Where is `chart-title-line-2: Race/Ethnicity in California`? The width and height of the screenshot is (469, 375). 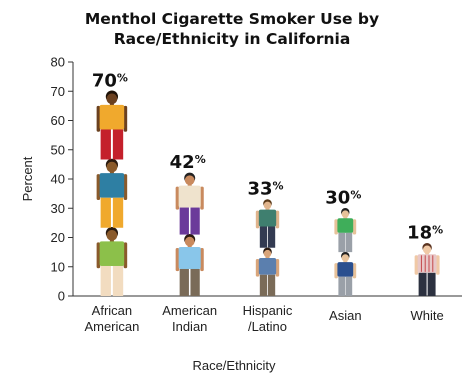
chart-title-line-2: Race/Ethnicity in California is located at coordinates (232, 39).